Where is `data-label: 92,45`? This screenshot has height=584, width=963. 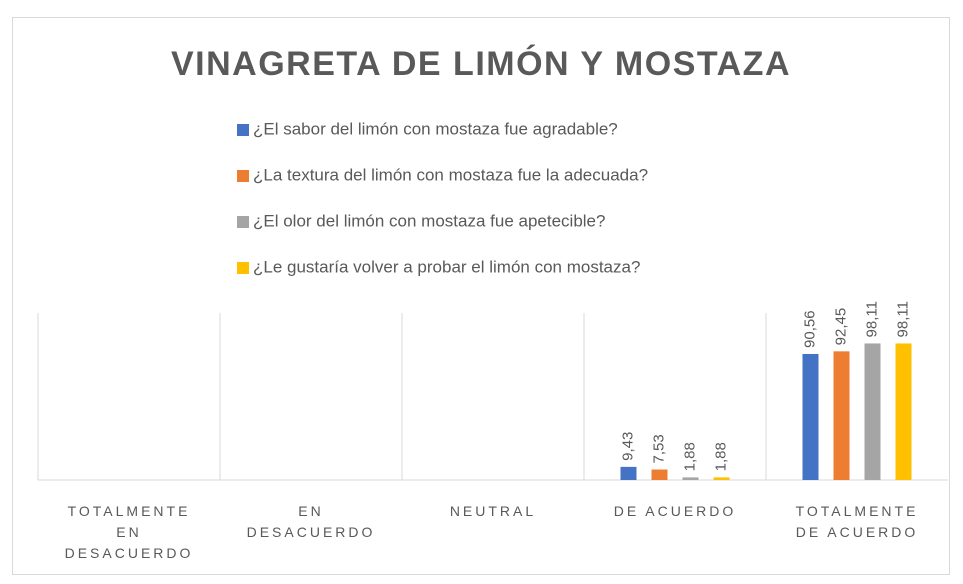
data-label: 92,45 is located at coordinates (840, 327).